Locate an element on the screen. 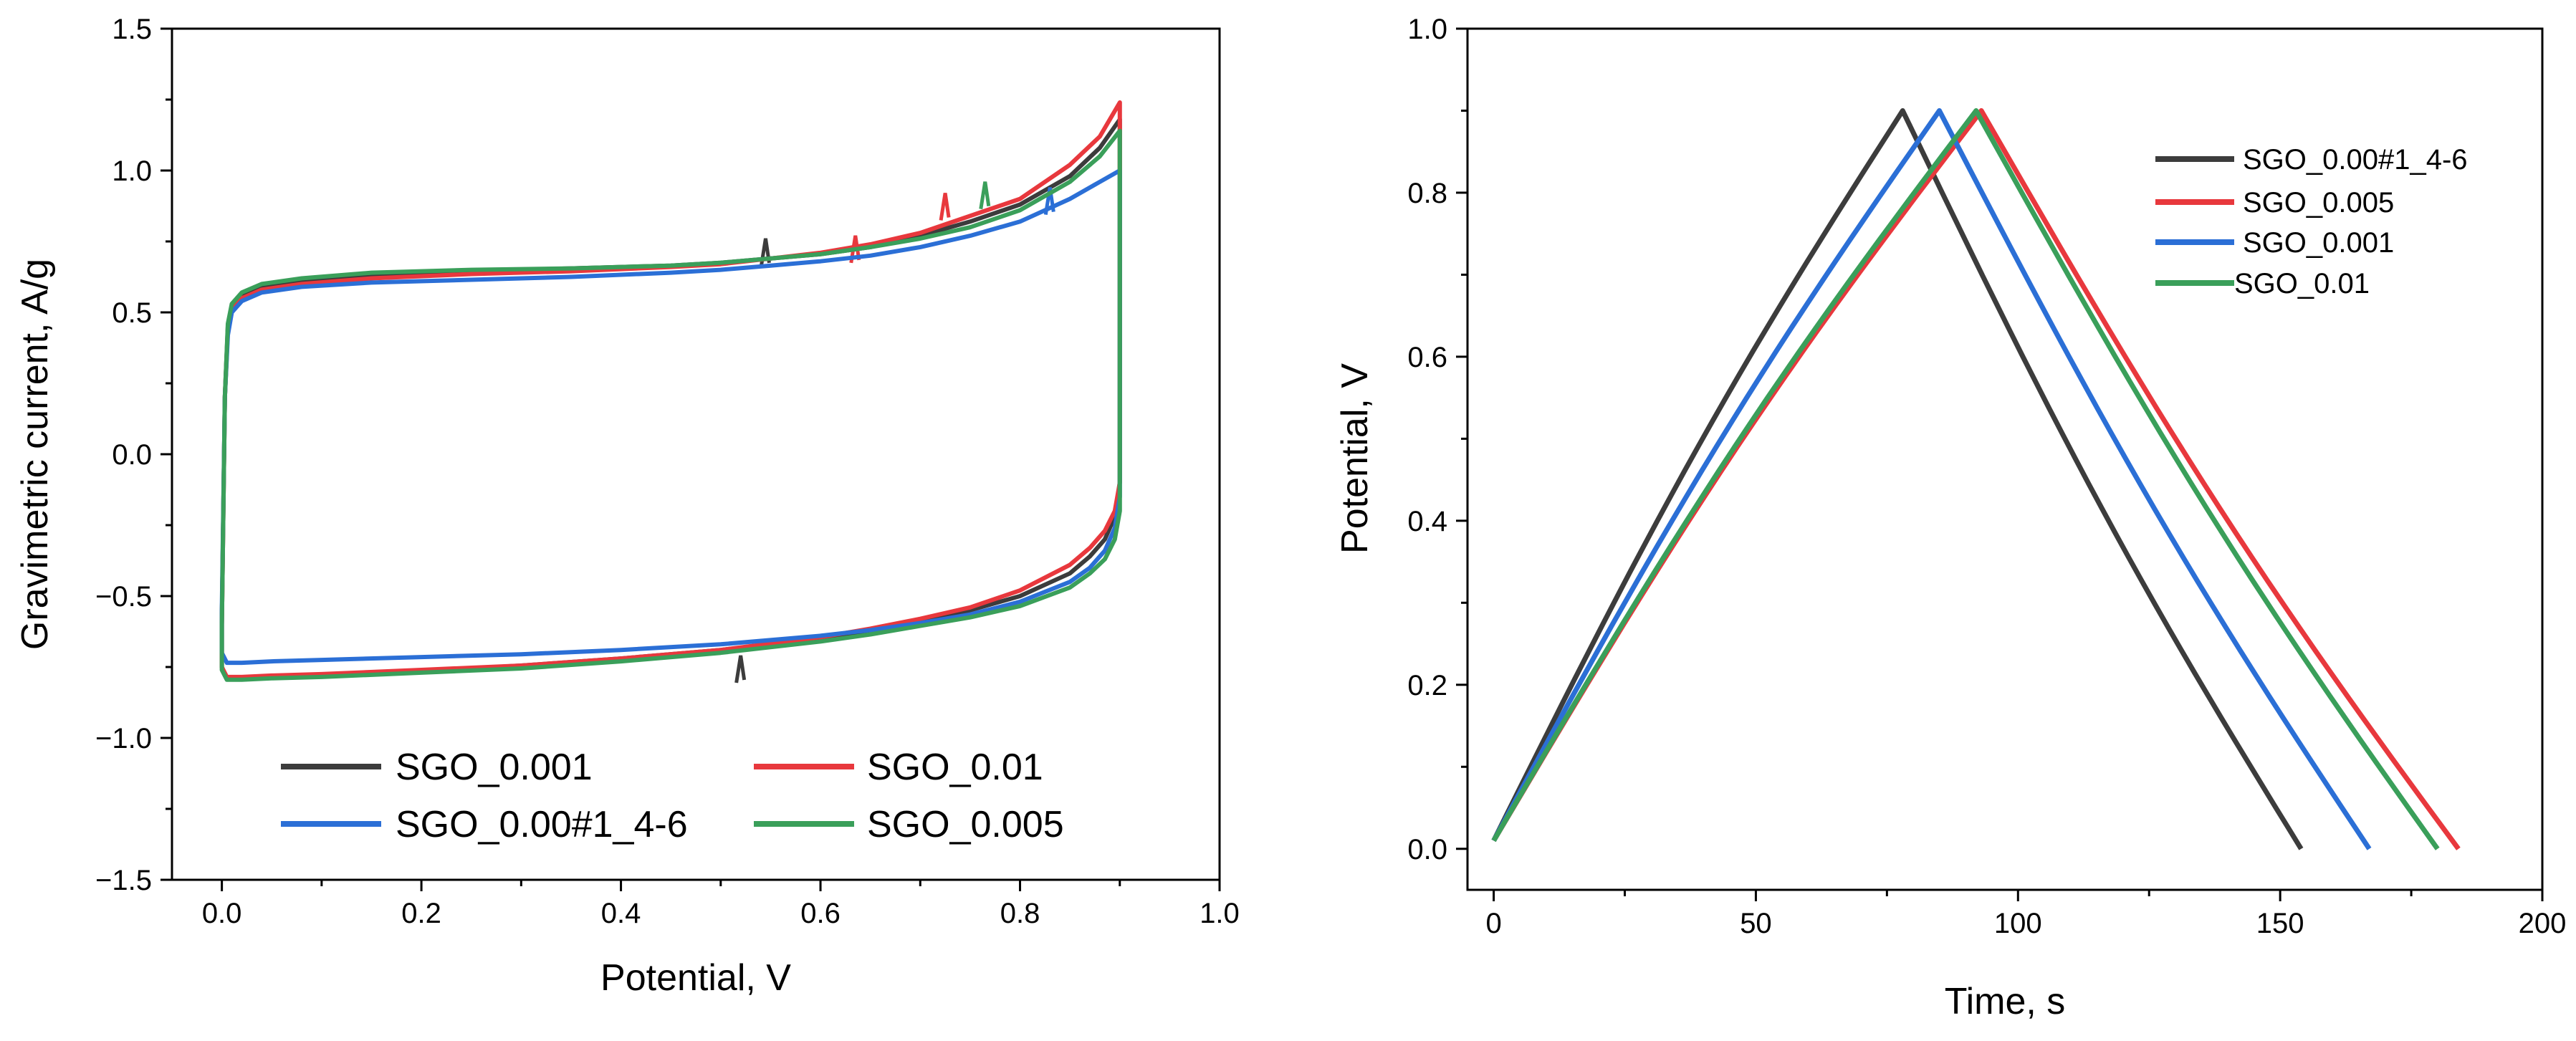 The height and width of the screenshot is (1041, 2576). cv-x-tick-label: 0.4 is located at coordinates (621, 913).